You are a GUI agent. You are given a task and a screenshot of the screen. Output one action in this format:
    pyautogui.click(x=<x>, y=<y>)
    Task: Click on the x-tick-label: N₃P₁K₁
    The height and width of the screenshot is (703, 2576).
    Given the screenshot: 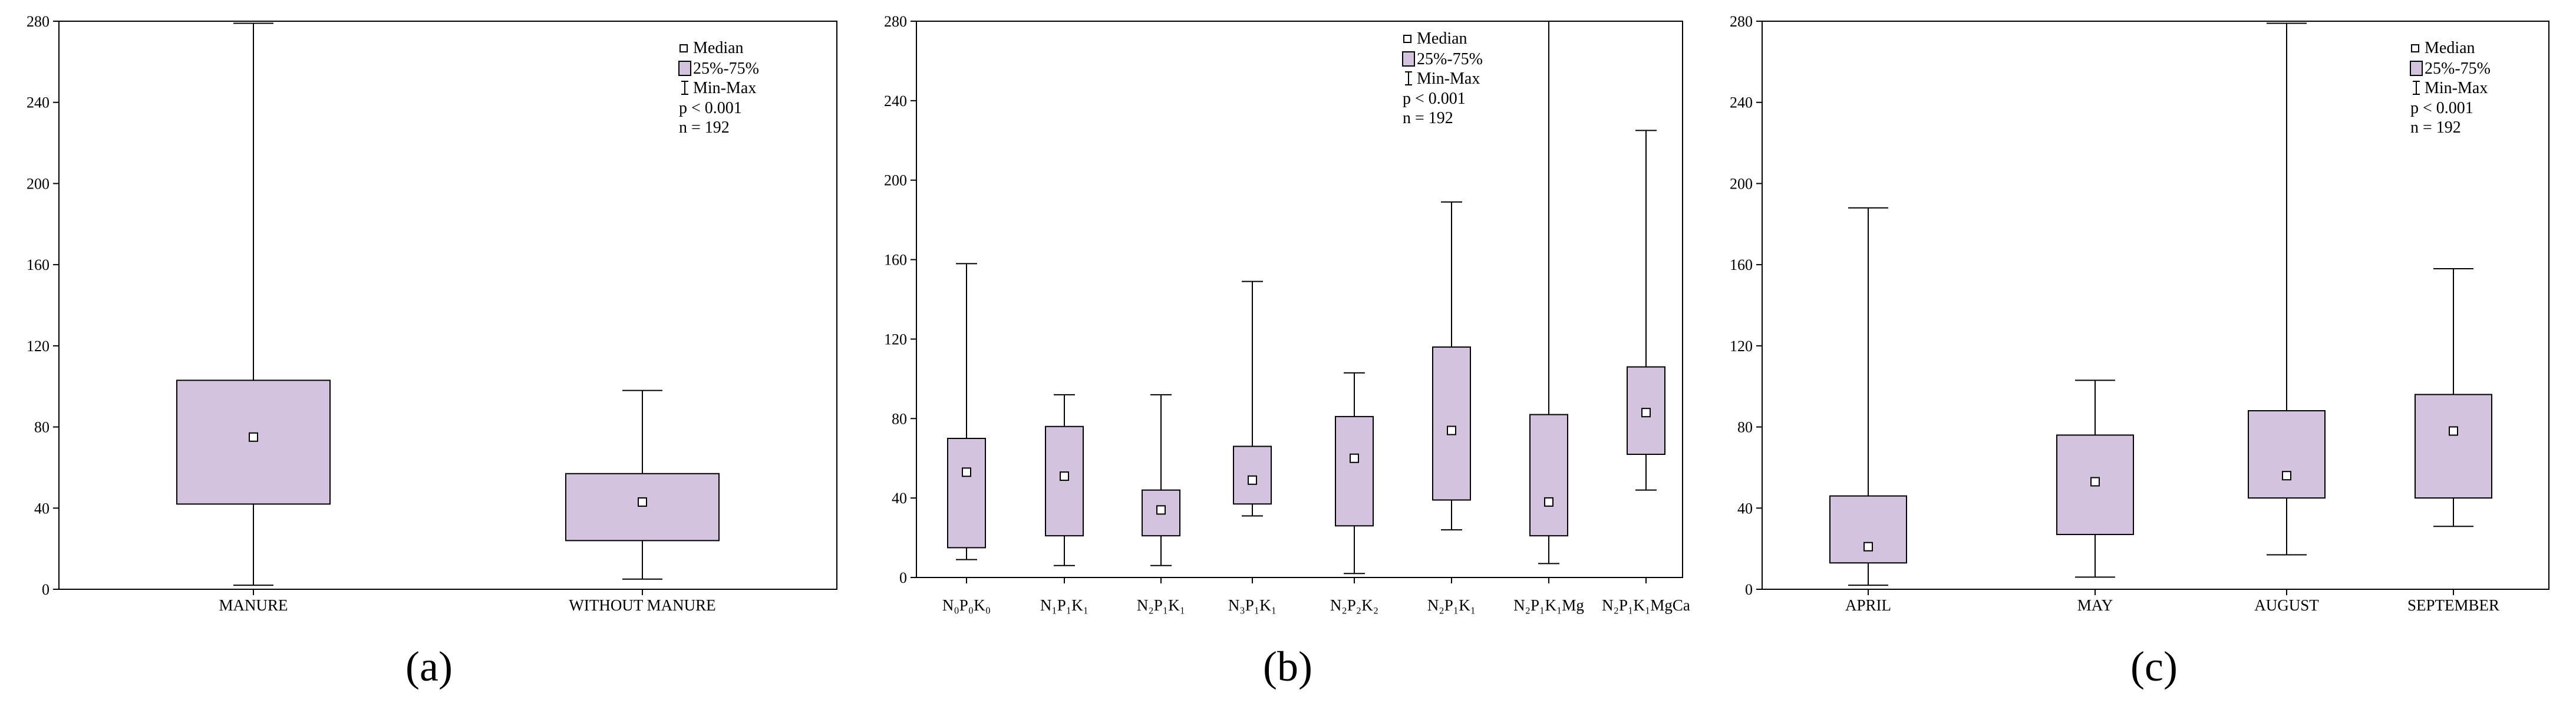 What is the action you would take?
    pyautogui.click(x=1253, y=605)
    